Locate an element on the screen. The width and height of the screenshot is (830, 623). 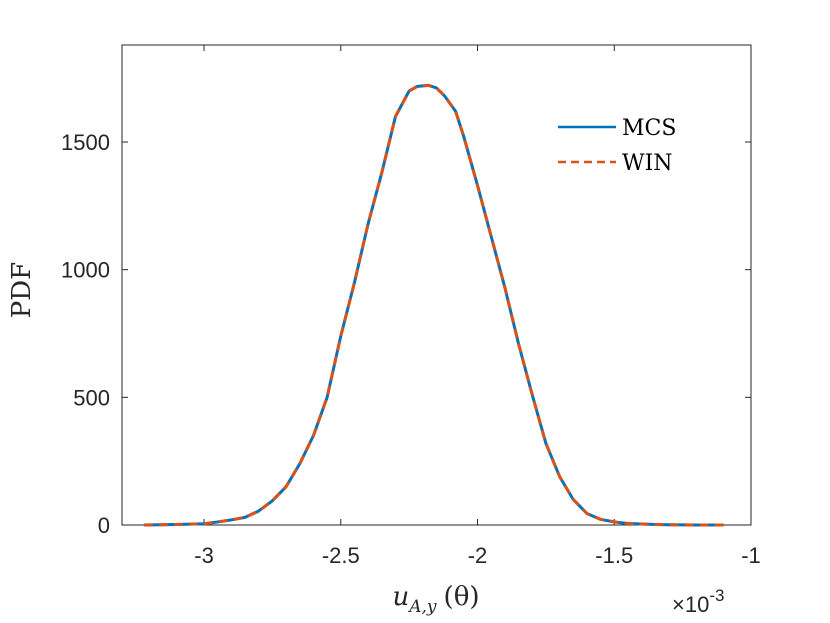
y-tick-label: 500 is located at coordinates (91, 397).